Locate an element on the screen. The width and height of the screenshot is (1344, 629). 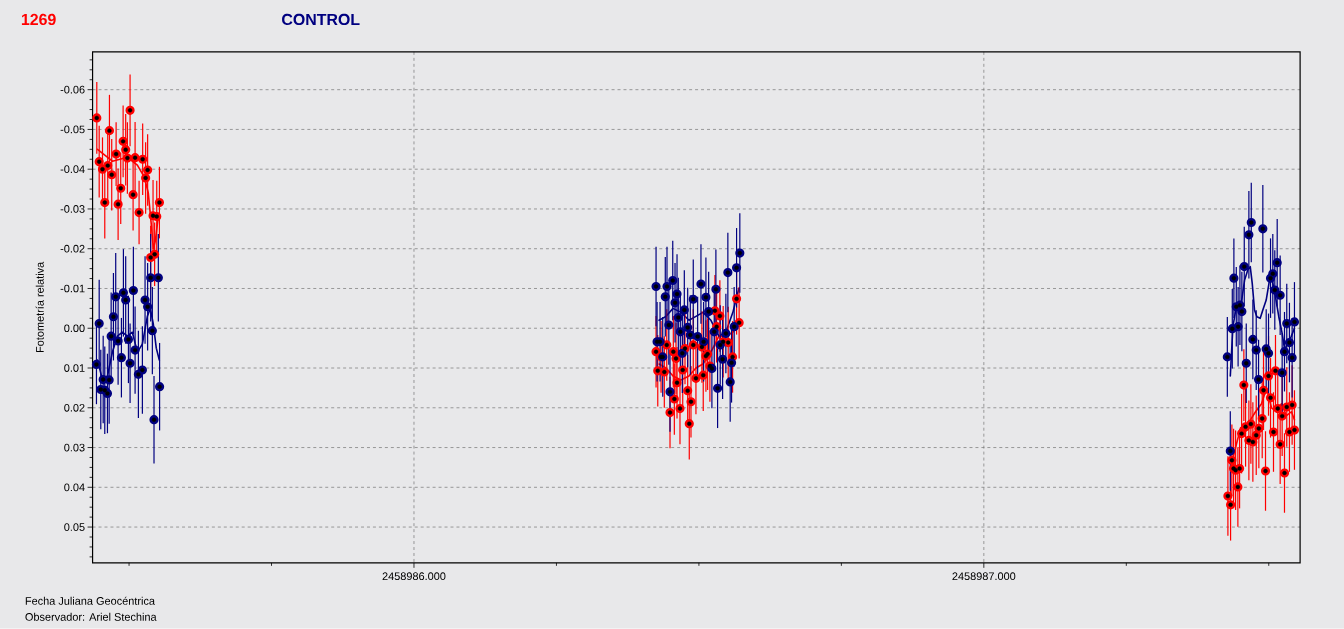
y-tick-label: 0.02 is located at coordinates (74, 408).